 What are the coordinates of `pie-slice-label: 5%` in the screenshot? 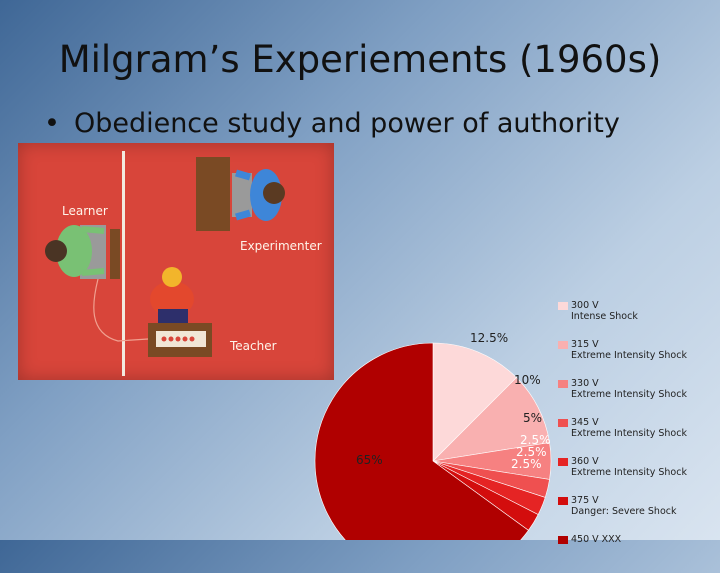 It's located at (532, 418).